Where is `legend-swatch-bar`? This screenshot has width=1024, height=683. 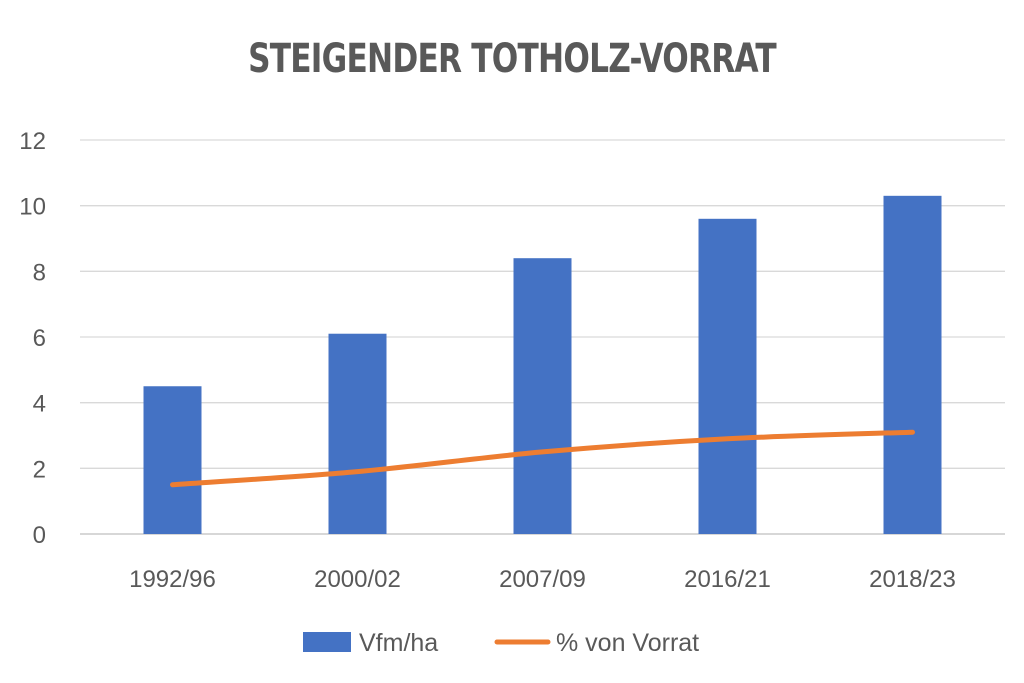 legend-swatch-bar is located at coordinates (327, 642).